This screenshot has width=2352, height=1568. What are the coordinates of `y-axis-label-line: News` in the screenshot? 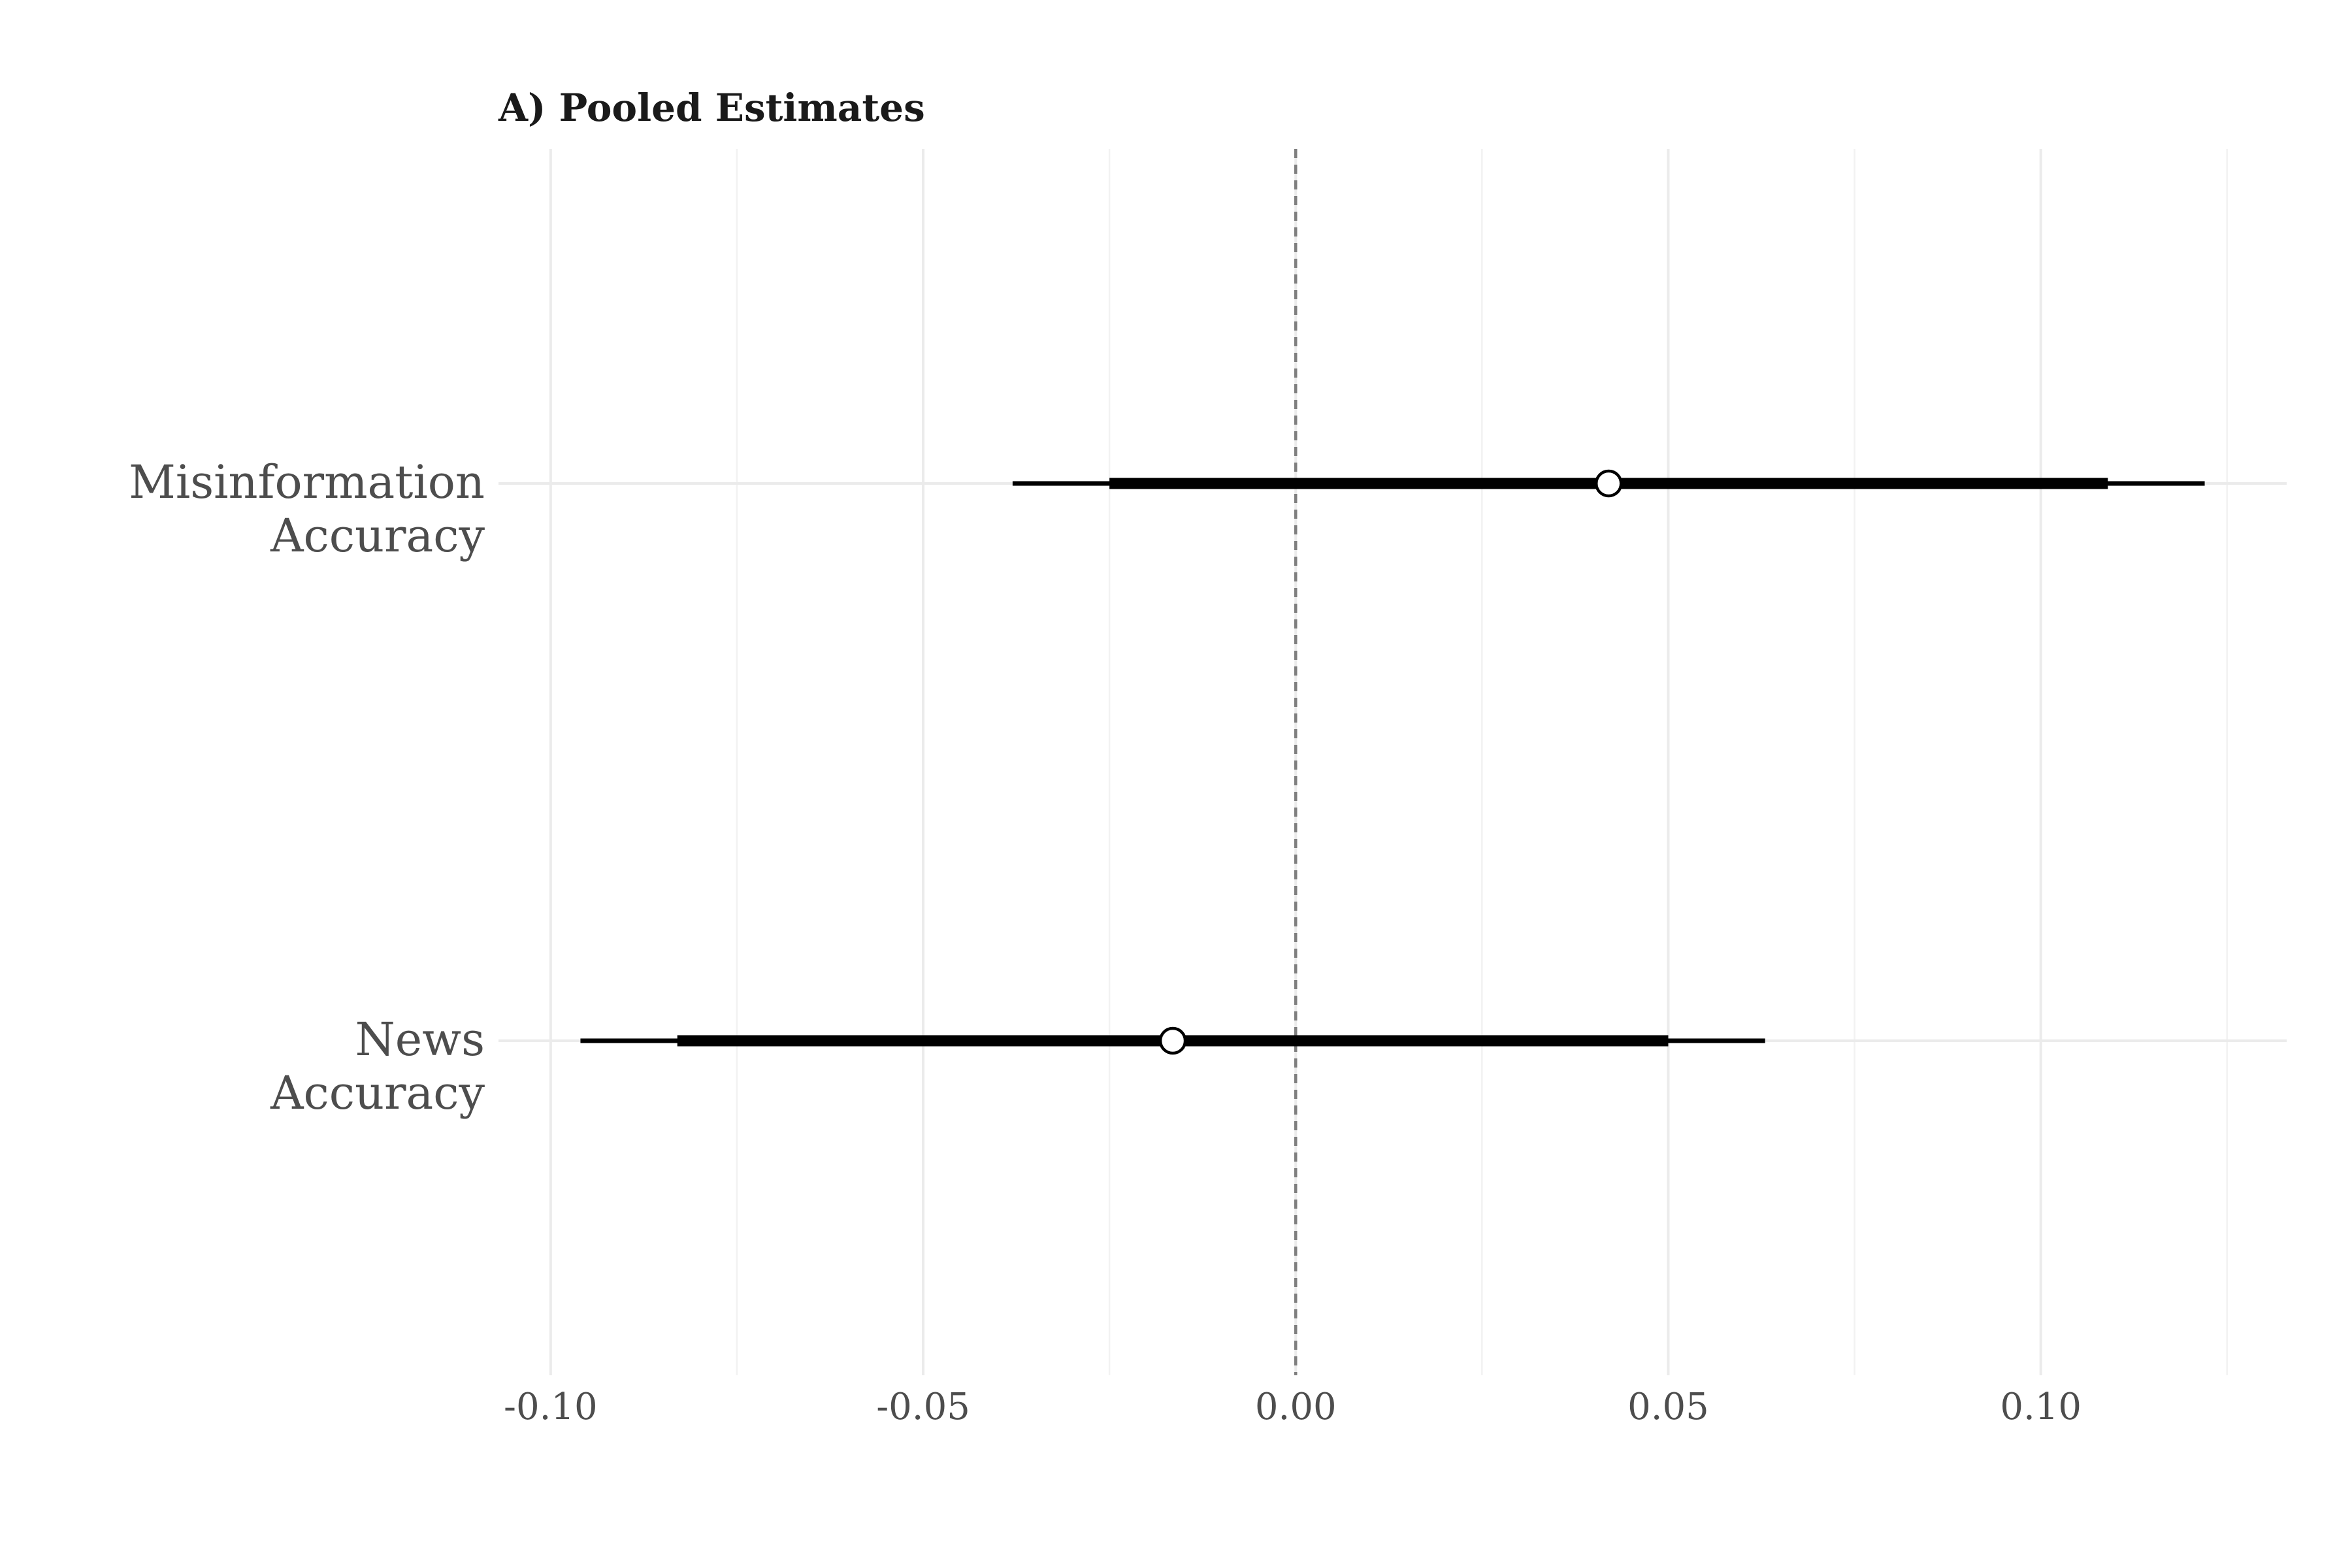 It's located at (420, 1039).